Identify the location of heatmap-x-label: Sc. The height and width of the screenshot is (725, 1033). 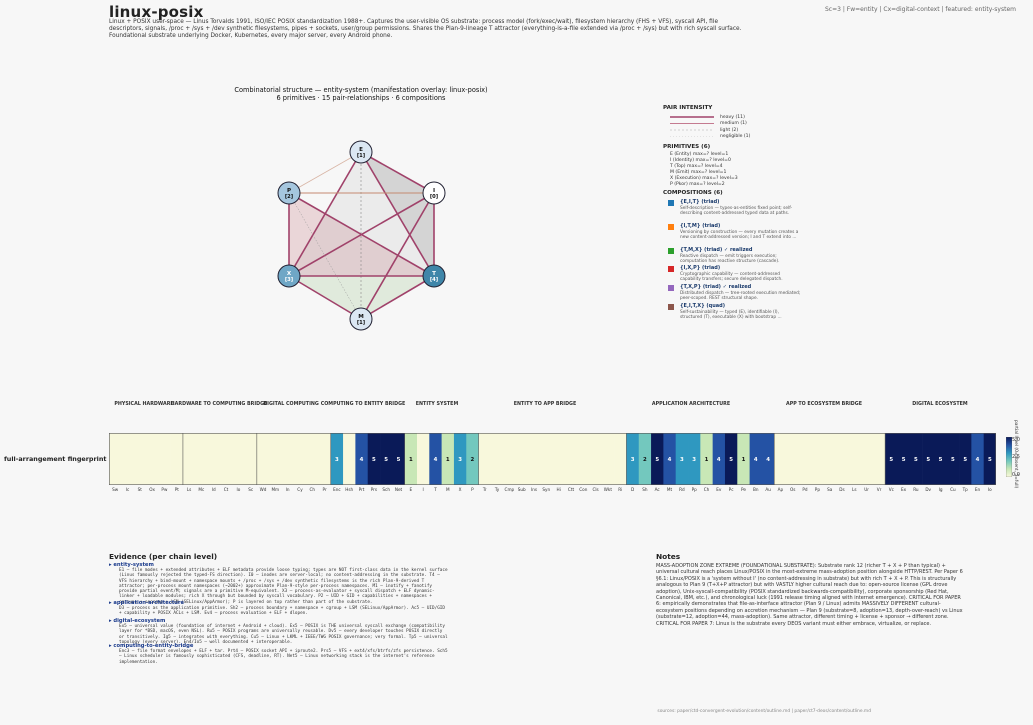
(251, 489).